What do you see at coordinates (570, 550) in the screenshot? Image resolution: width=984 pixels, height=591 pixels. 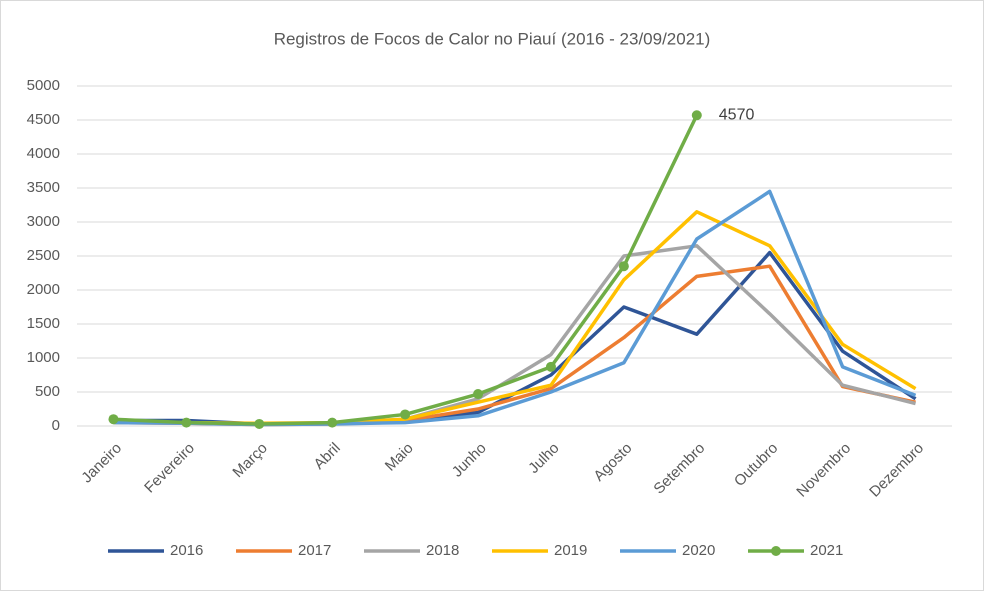 I see `legend-label: 2019` at bounding box center [570, 550].